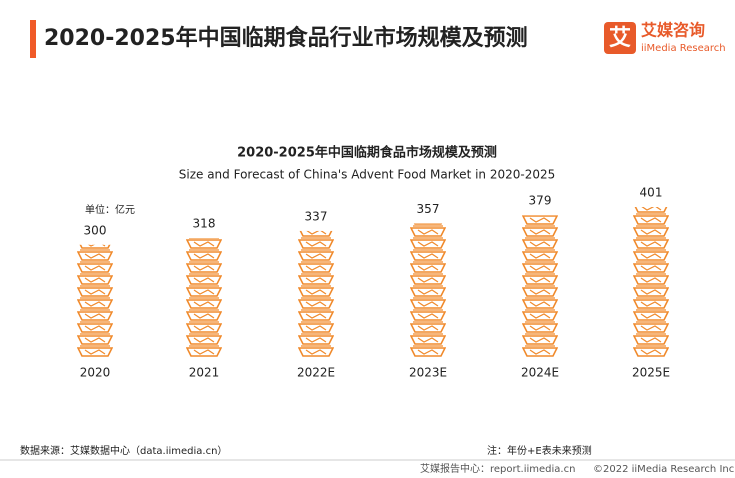 This screenshot has width=735, height=478. I want to click on chart-title: 2020-2025年中国临期食品市场规模及预测, so click(367, 153).